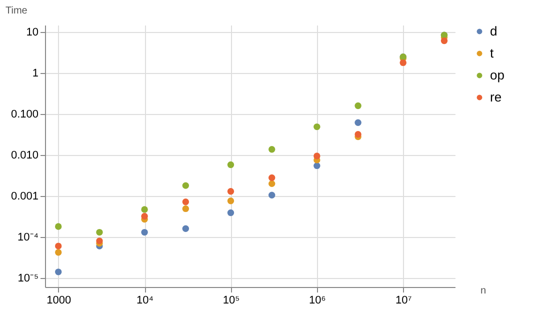  What do you see at coordinates (483, 291) in the screenshot?
I see `x-axis-title: n` at bounding box center [483, 291].